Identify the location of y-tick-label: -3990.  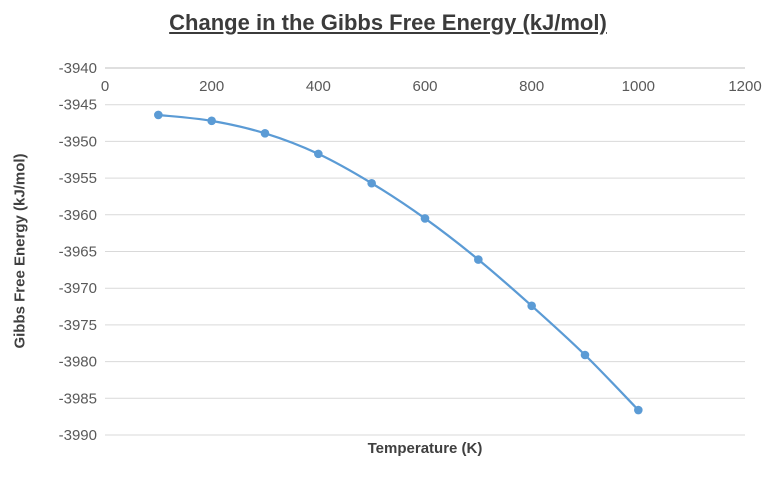
(78, 435).